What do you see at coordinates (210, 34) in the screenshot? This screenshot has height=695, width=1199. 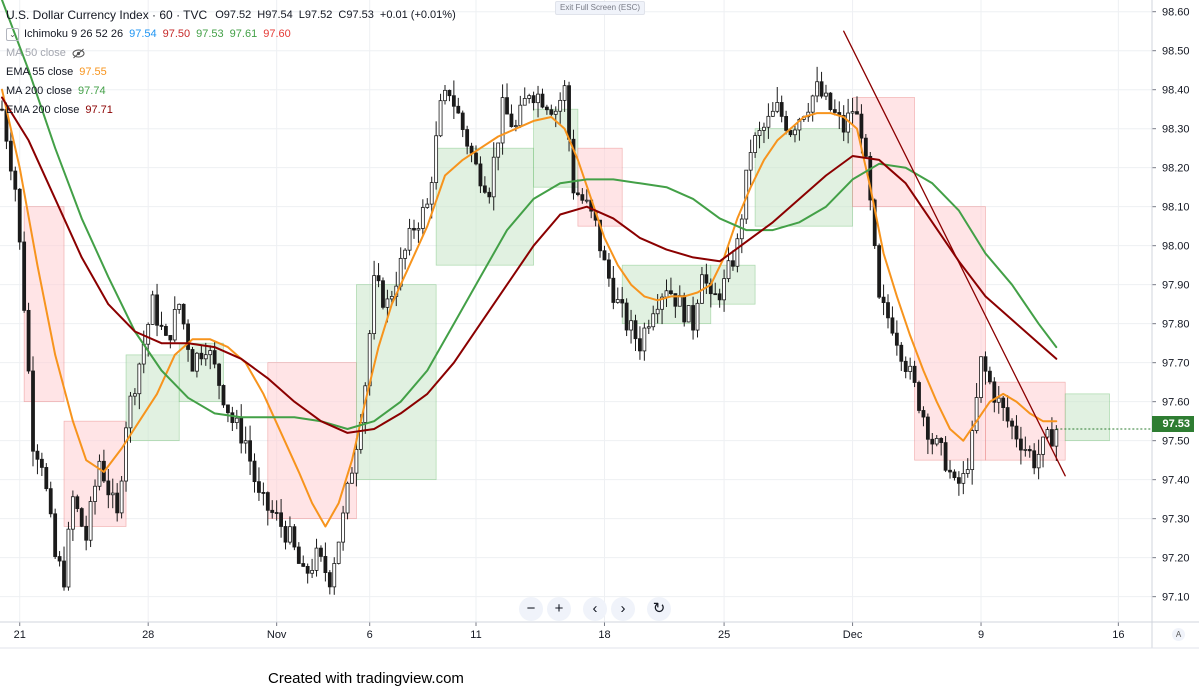 I see `indicator-value: 97.53` at bounding box center [210, 34].